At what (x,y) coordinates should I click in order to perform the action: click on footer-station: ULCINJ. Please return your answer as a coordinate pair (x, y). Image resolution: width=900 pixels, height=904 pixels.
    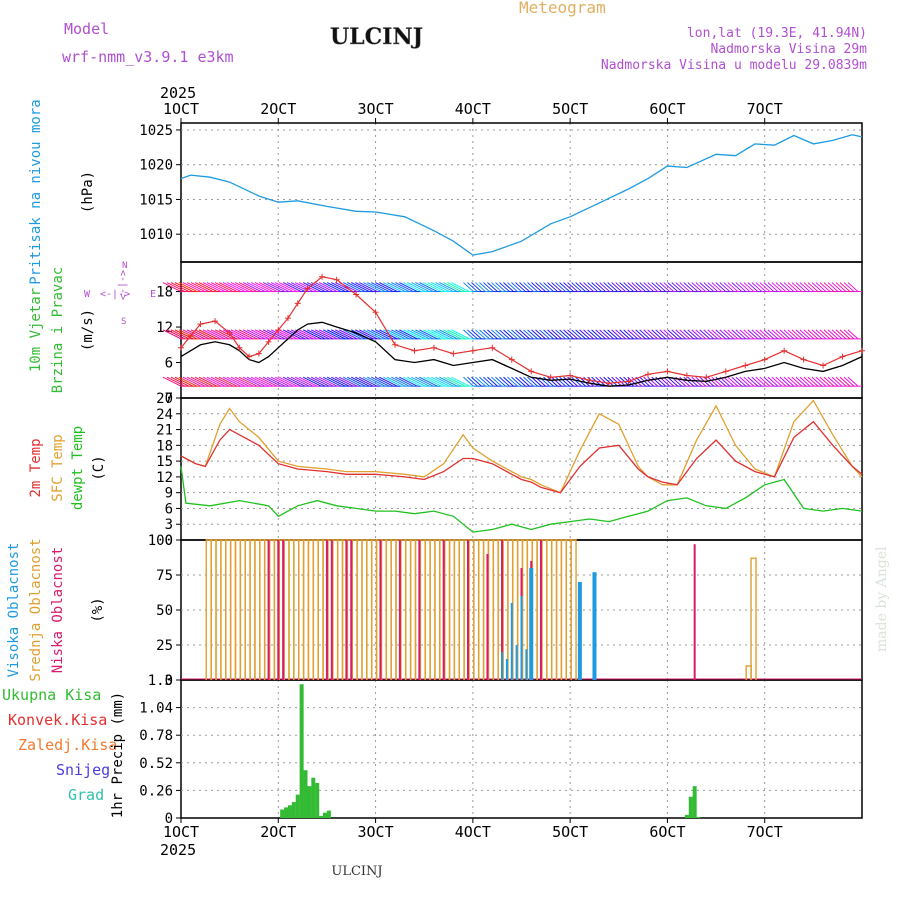
    Looking at the image, I should click on (356, 871).